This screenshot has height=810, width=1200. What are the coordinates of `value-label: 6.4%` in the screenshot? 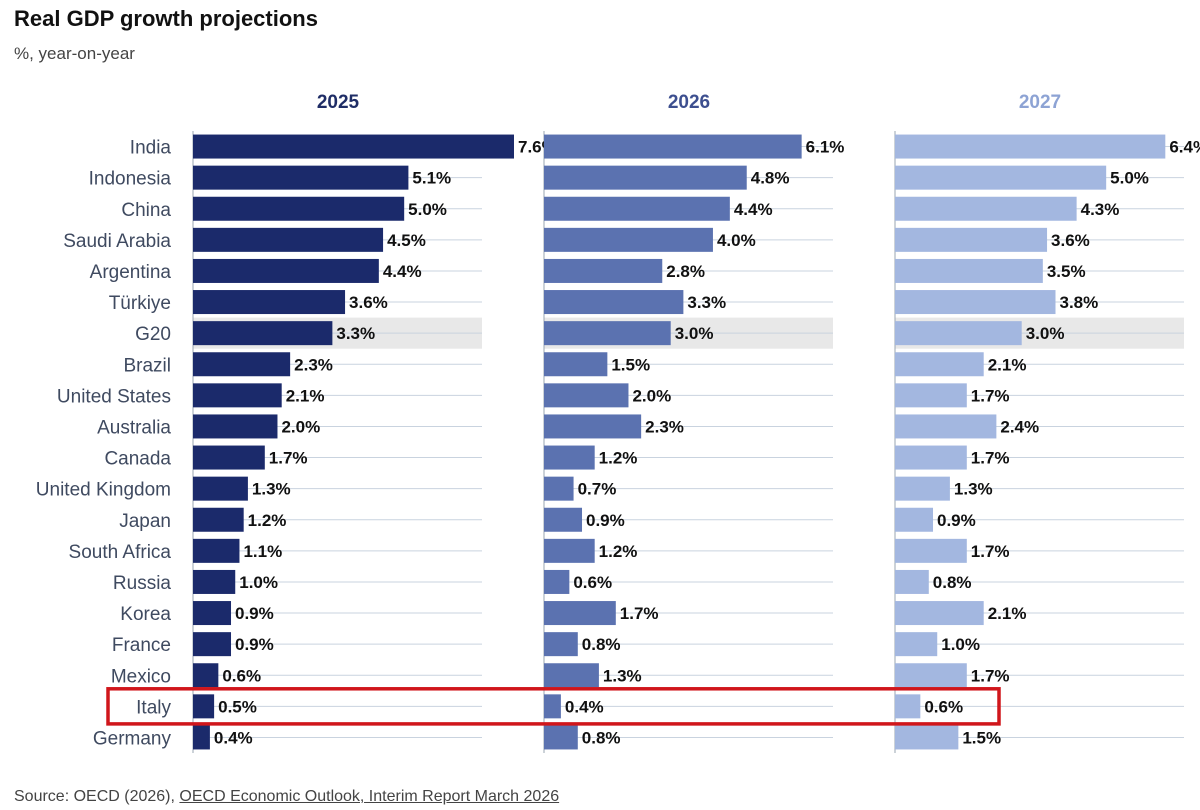 It's located at (1184, 147).